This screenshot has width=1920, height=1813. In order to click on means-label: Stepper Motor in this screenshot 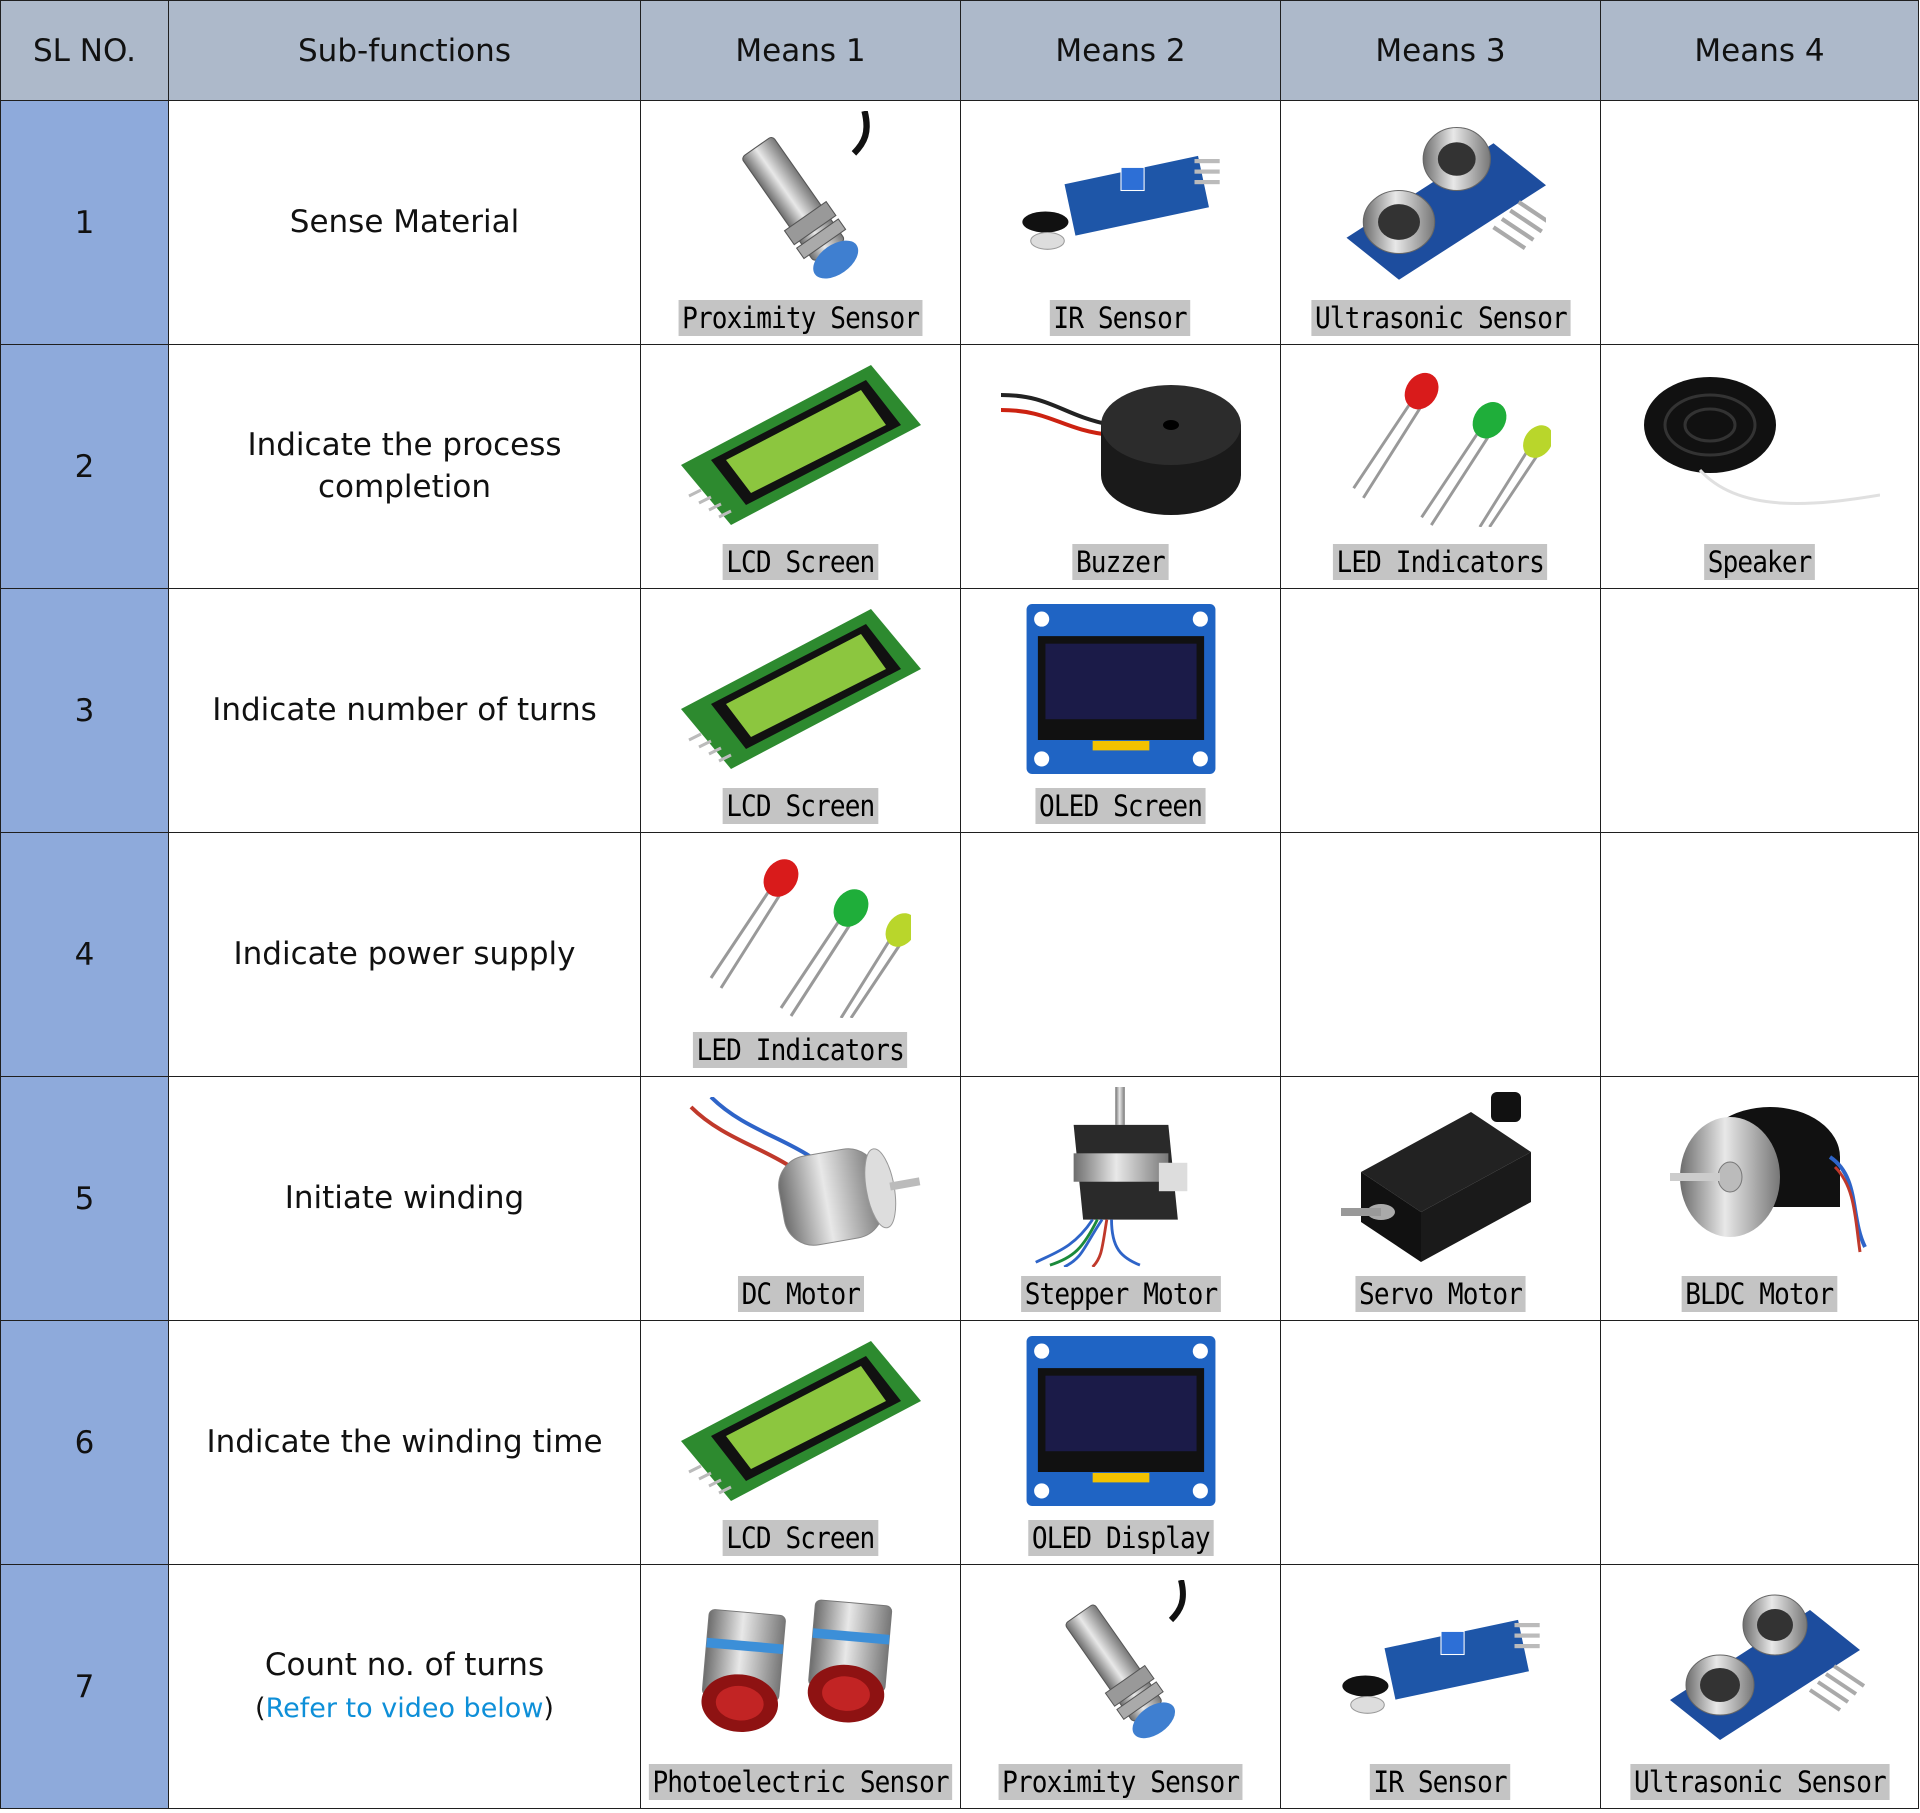, I will do `click(1120, 1294)`.